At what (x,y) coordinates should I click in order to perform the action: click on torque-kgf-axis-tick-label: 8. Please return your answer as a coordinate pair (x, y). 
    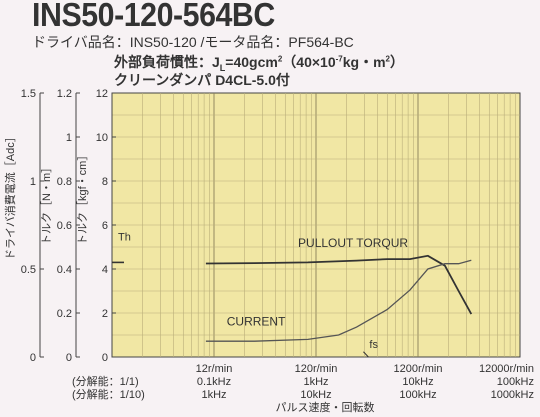
    Looking at the image, I should click on (105, 182).